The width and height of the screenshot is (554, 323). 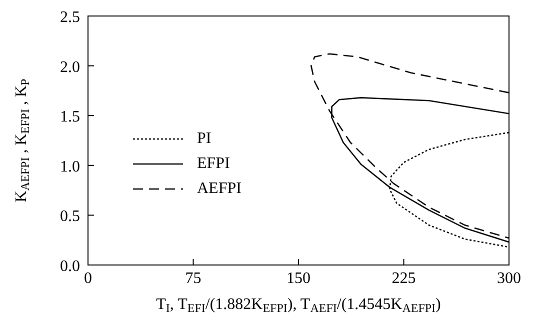 What do you see at coordinates (213, 163) in the screenshot?
I see `legend-label: EFPI` at bounding box center [213, 163].